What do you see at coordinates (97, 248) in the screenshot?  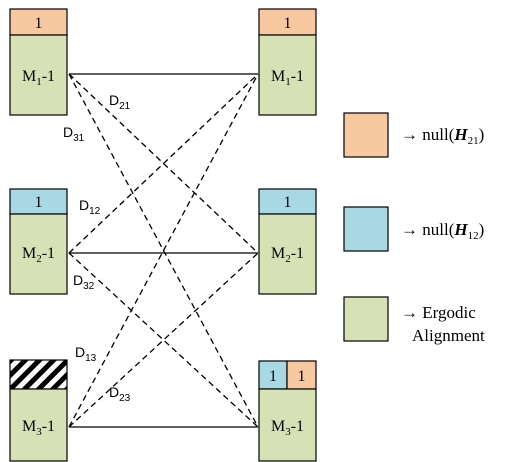 I see `link-labels: D21 D31 D12 D32 D13 D23` at bounding box center [97, 248].